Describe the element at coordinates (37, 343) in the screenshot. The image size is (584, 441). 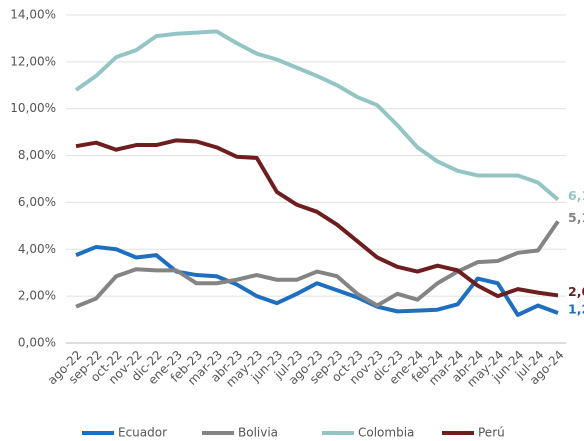
I see `y-tick-label: 0,00%` at that location.